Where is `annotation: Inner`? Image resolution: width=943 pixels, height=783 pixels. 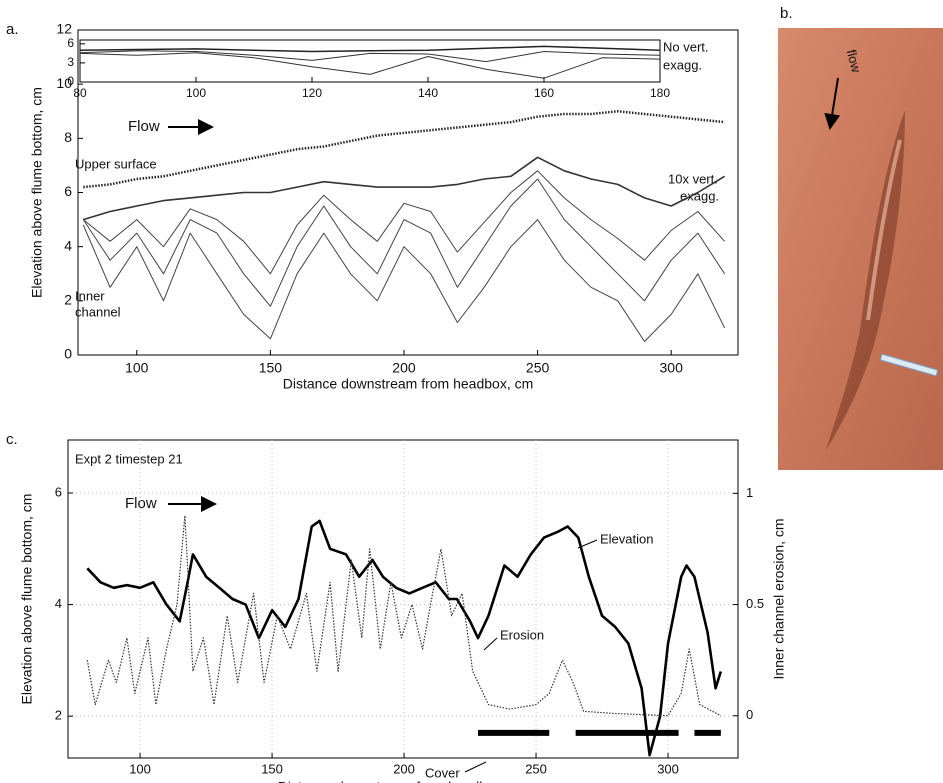 annotation: Inner is located at coordinates (90, 295).